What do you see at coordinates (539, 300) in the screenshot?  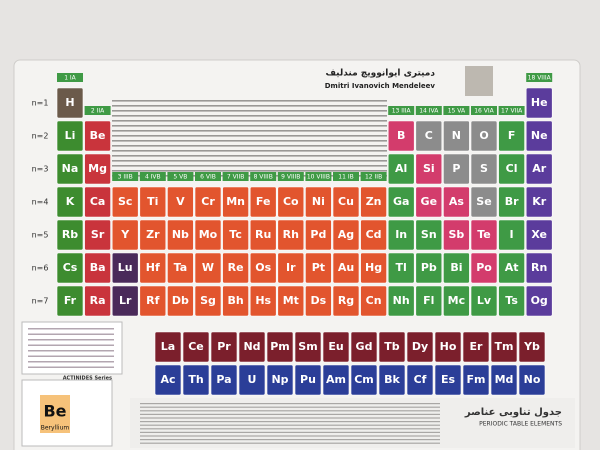 I see `element-symbol: Og` at bounding box center [539, 300].